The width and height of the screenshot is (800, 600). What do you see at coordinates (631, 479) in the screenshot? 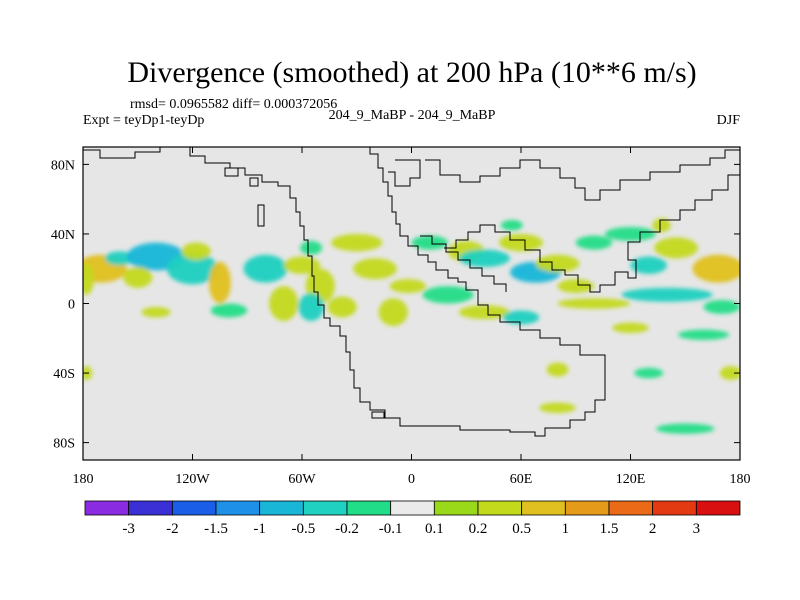
I see `x-tick-label: 120E` at bounding box center [631, 479].